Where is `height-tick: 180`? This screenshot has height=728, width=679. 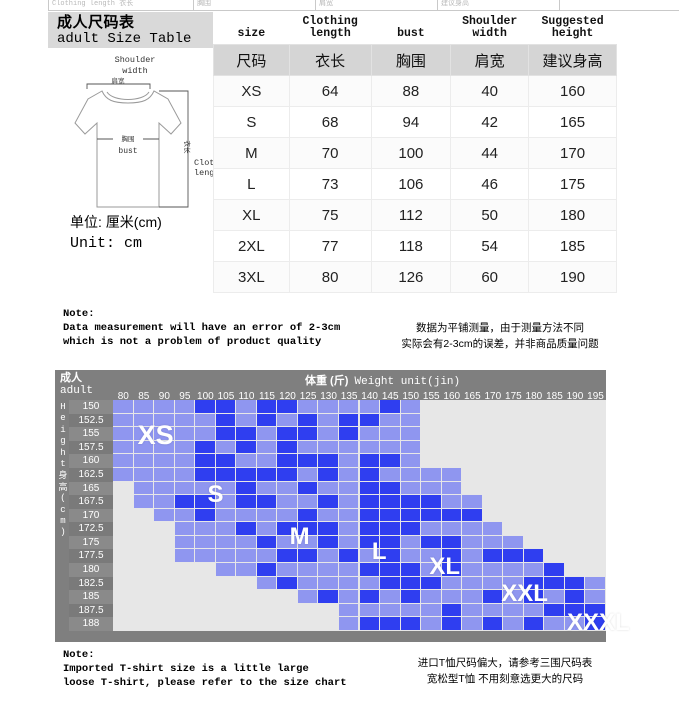
height-tick: 180 is located at coordinates (91, 570).